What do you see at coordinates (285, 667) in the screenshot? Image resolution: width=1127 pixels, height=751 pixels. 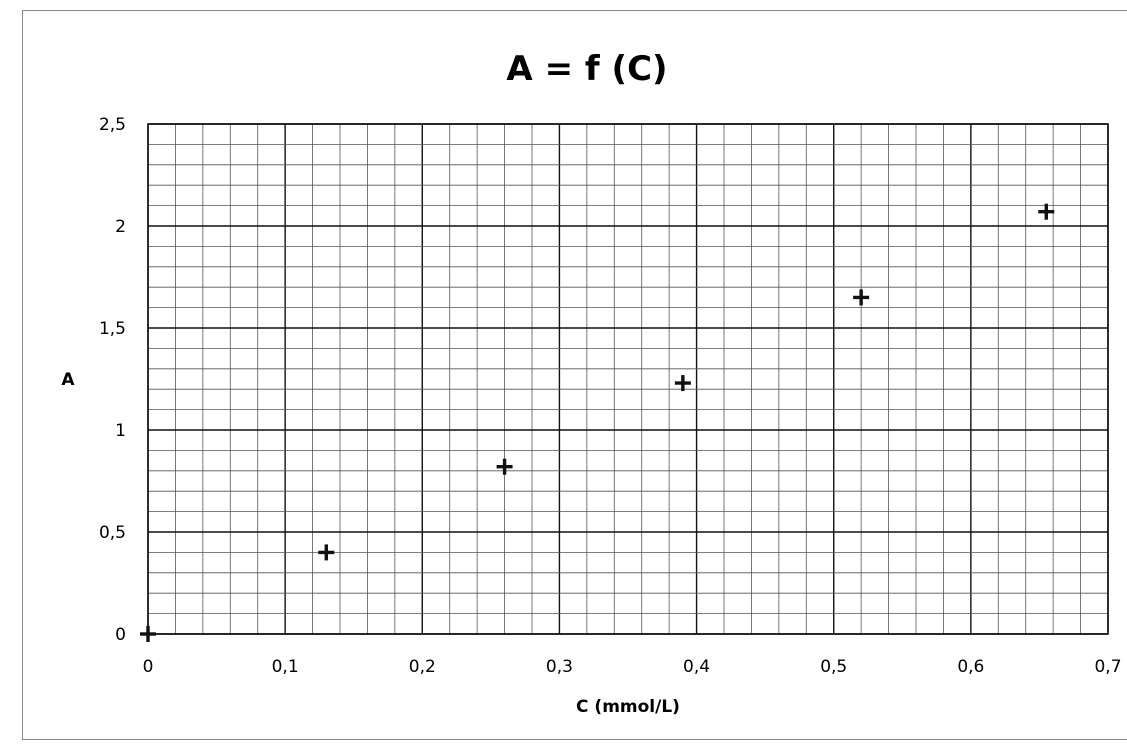 I see `x-tick-label: 0,1` at bounding box center [285, 667].